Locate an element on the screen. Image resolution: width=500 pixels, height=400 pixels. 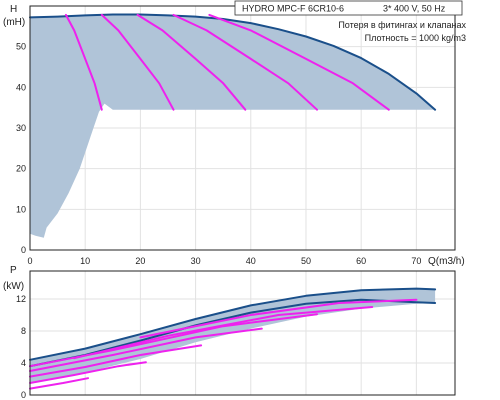
head-y-tick-label: 40 is located at coordinates (21, 87).